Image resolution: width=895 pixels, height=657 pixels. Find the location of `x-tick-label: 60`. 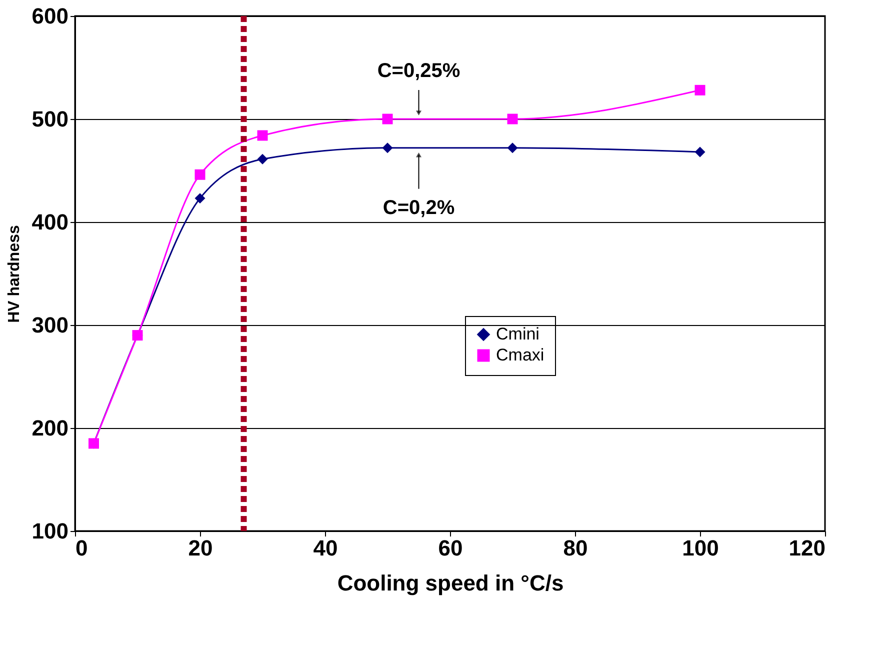

x-tick-label: 60 is located at coordinates (450, 548).